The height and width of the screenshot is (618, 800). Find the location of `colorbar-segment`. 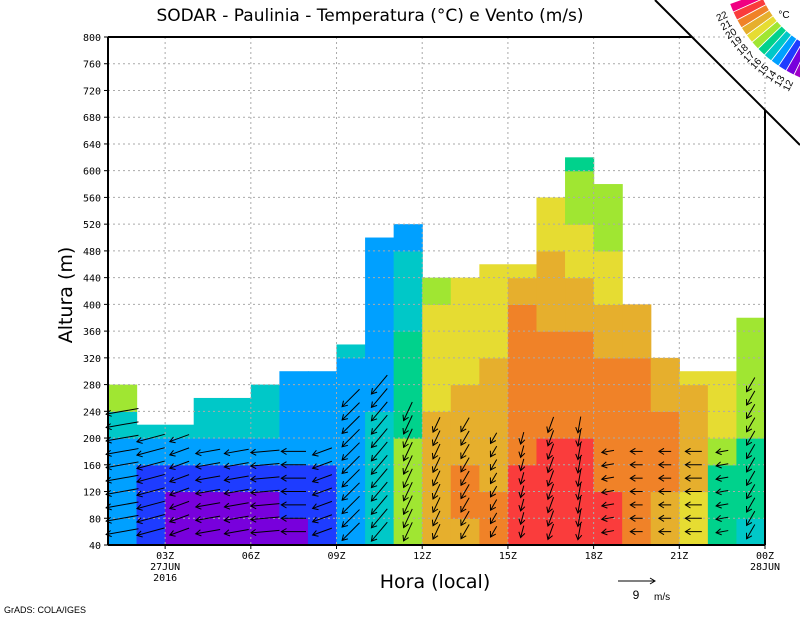

colorbar-segment is located at coordinates (796, 70).